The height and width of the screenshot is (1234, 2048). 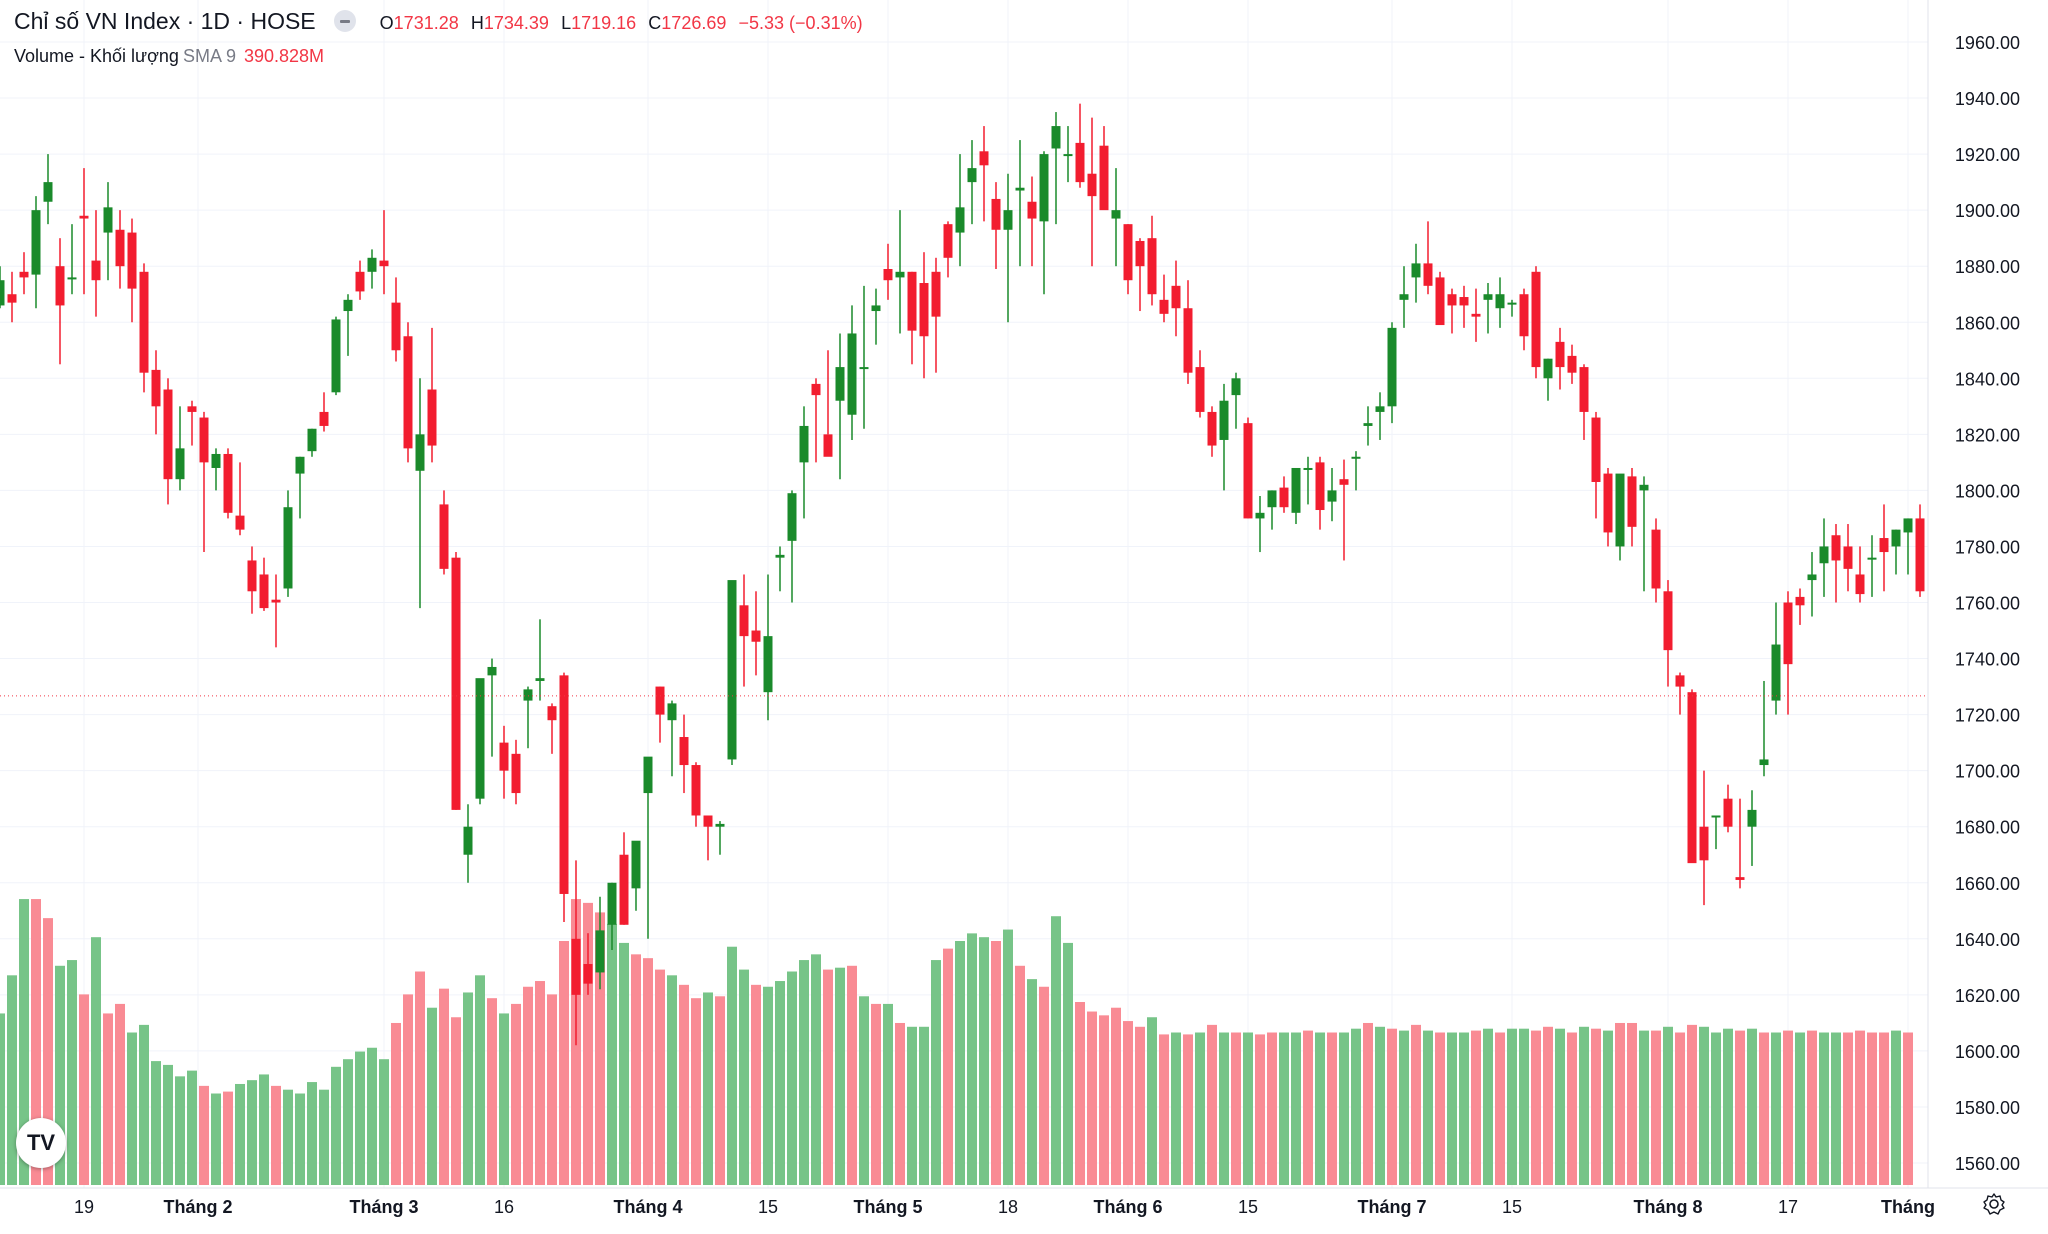 I want to click on symbol-title: Chỉ số VN Index · 1D · HOSE, so click(x=165, y=21).